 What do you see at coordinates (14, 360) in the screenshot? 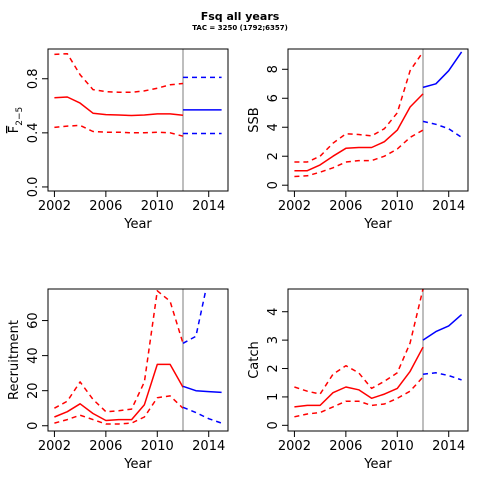
I see `y-axis-label: Recruitment` at bounding box center [14, 360].